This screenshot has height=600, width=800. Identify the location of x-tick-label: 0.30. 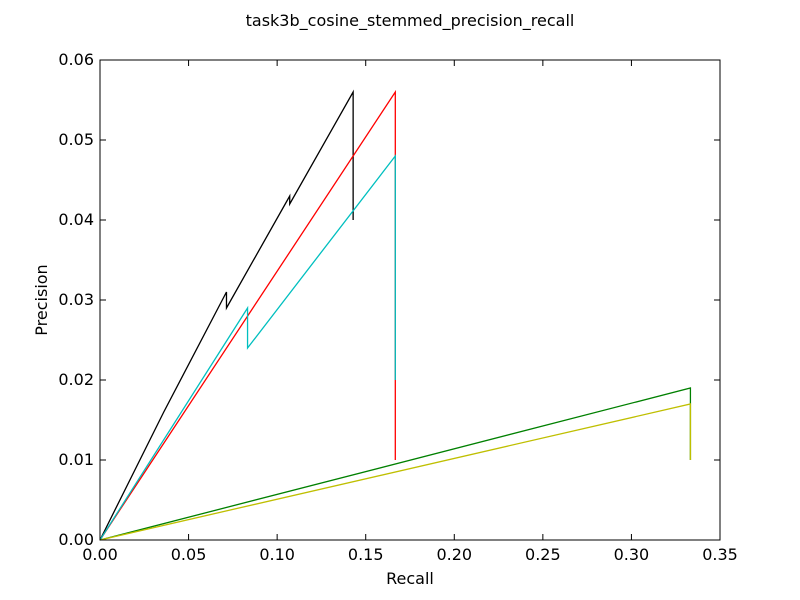
(632, 554).